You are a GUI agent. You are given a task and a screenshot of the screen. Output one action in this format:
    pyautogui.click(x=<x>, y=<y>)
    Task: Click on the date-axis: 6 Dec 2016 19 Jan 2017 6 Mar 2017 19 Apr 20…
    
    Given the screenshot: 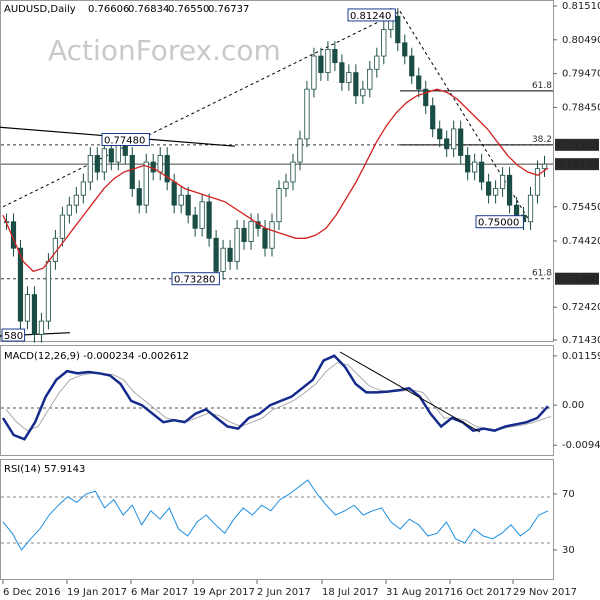 What is the action you would take?
    pyautogui.click(x=289, y=589)
    